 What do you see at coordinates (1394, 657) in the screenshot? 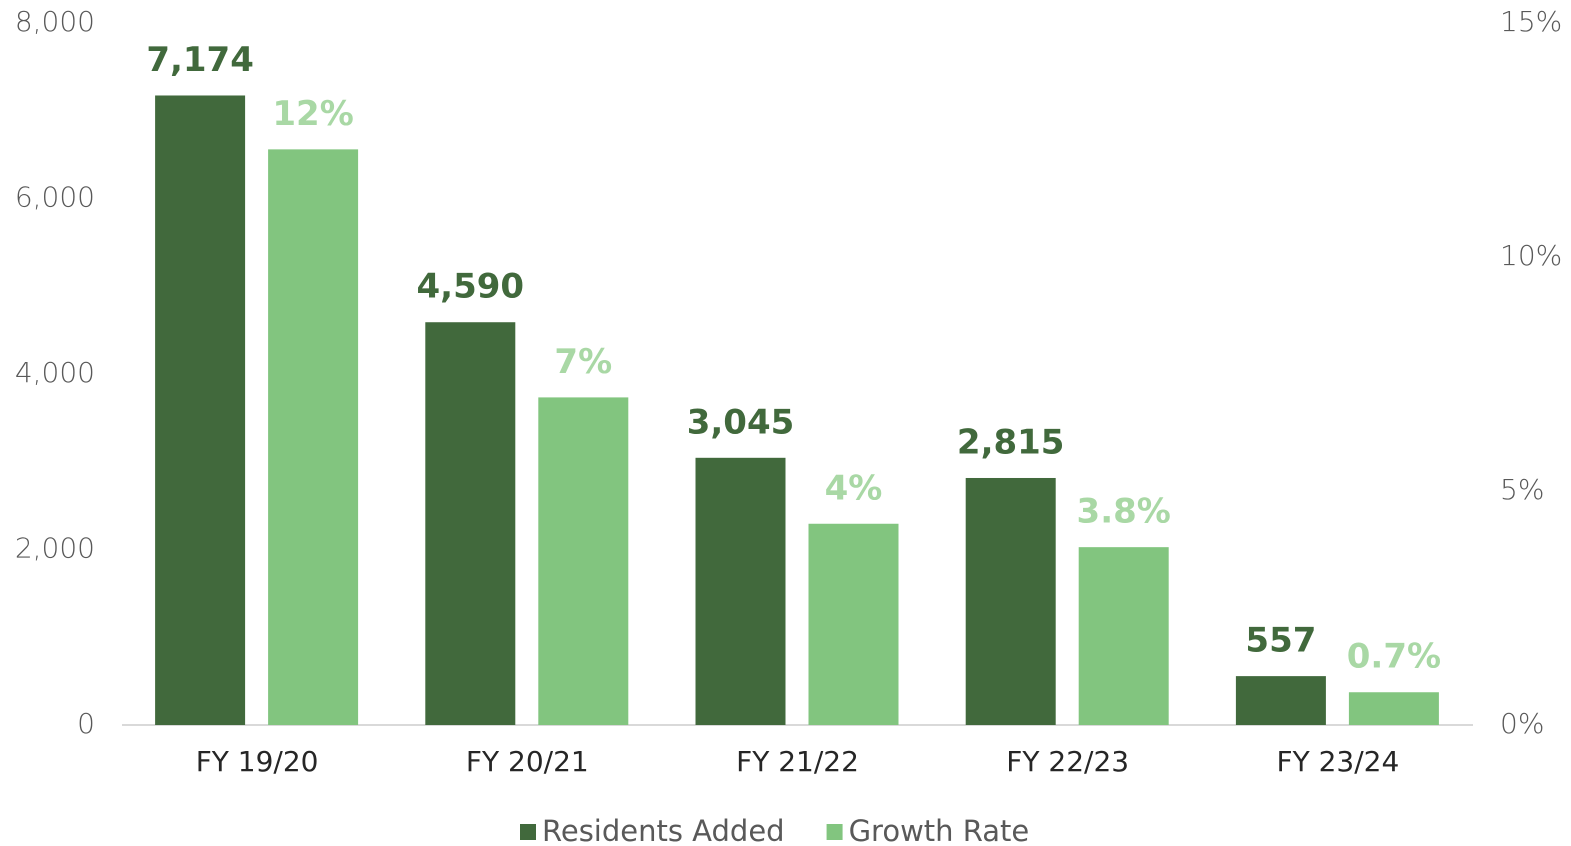
I see `data-label: 0.7%` at bounding box center [1394, 657].